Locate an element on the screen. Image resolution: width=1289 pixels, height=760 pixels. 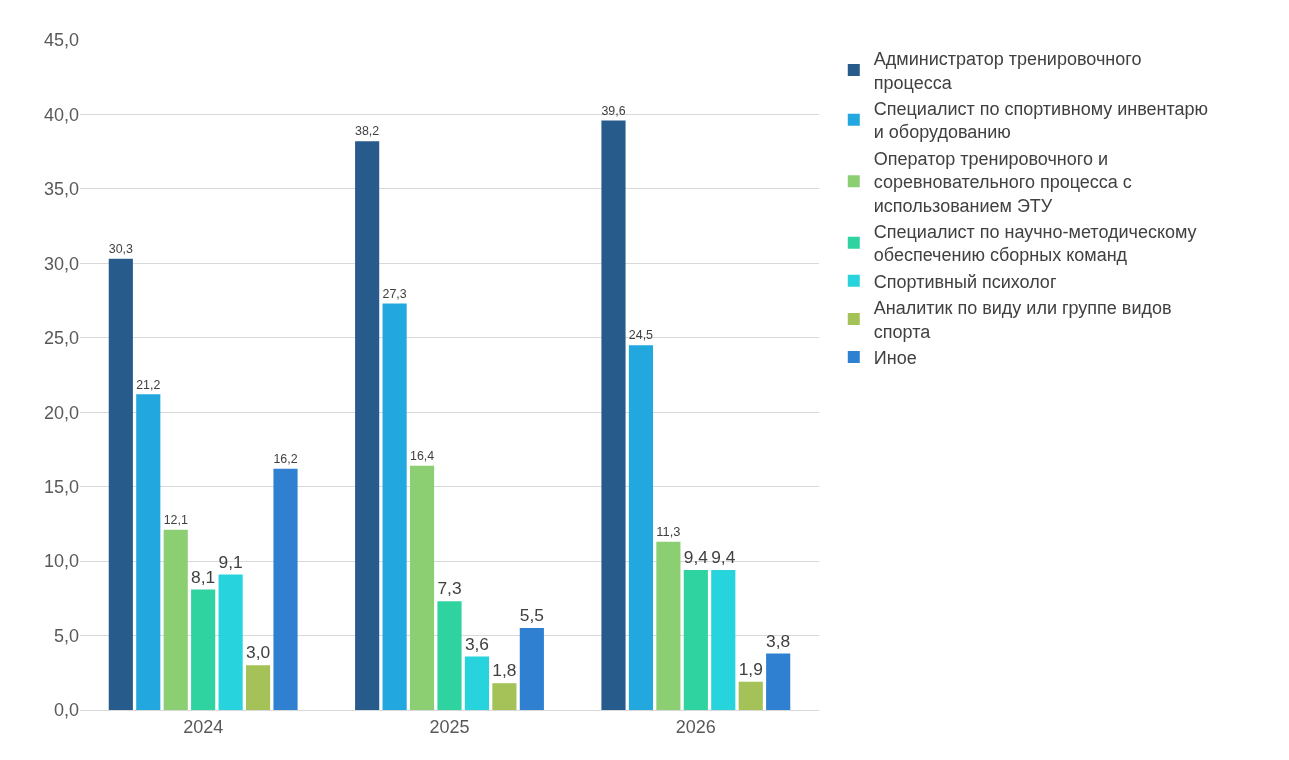
data-label: 30,3 is located at coordinates (120, 249).